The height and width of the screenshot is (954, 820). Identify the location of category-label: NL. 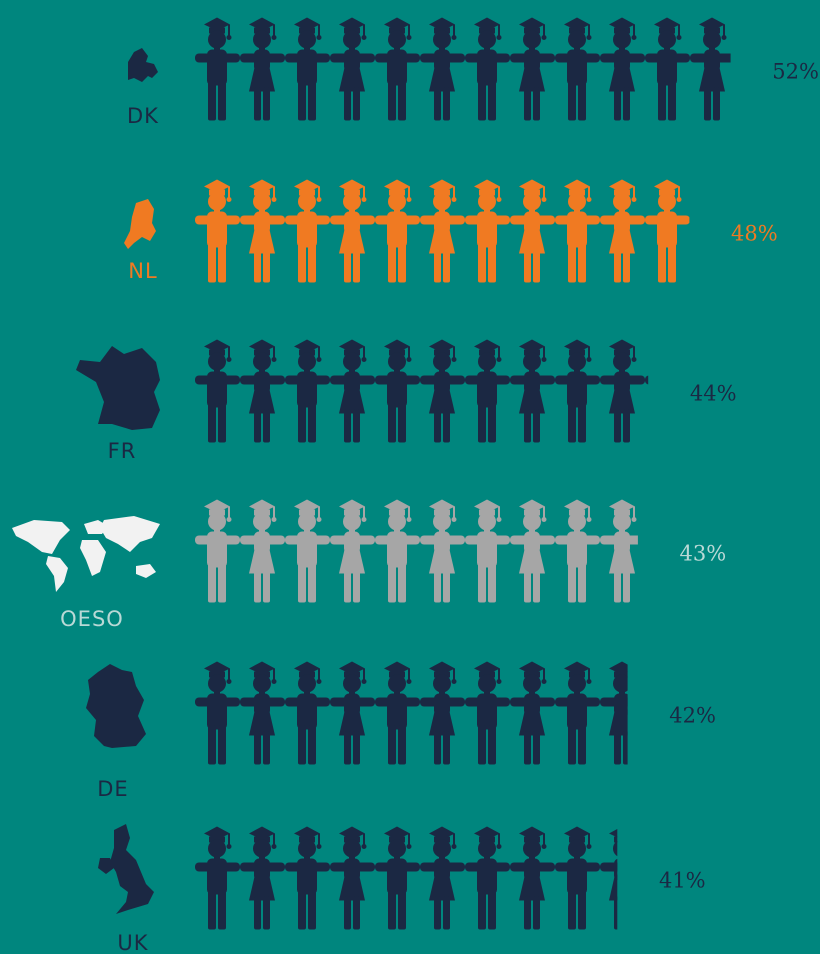
(142, 271).